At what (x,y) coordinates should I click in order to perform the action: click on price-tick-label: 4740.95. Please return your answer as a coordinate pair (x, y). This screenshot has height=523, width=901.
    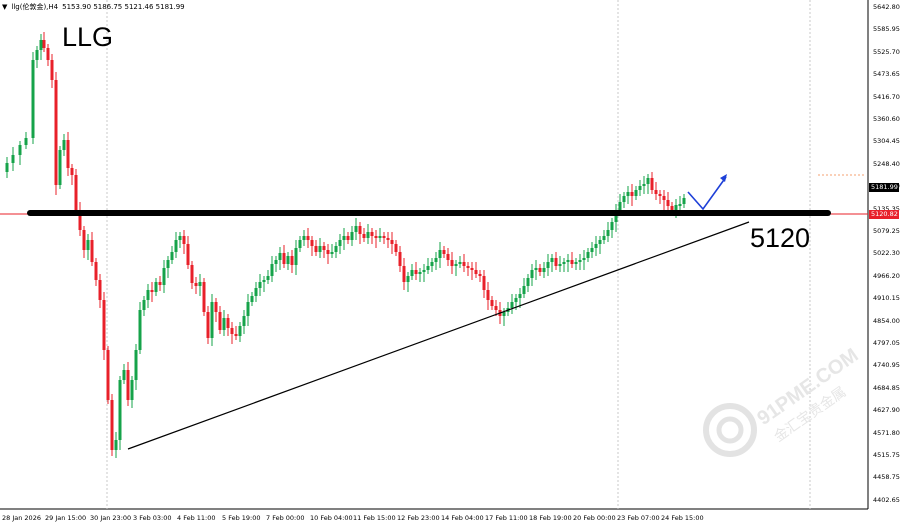
    Looking at the image, I should click on (886, 365).